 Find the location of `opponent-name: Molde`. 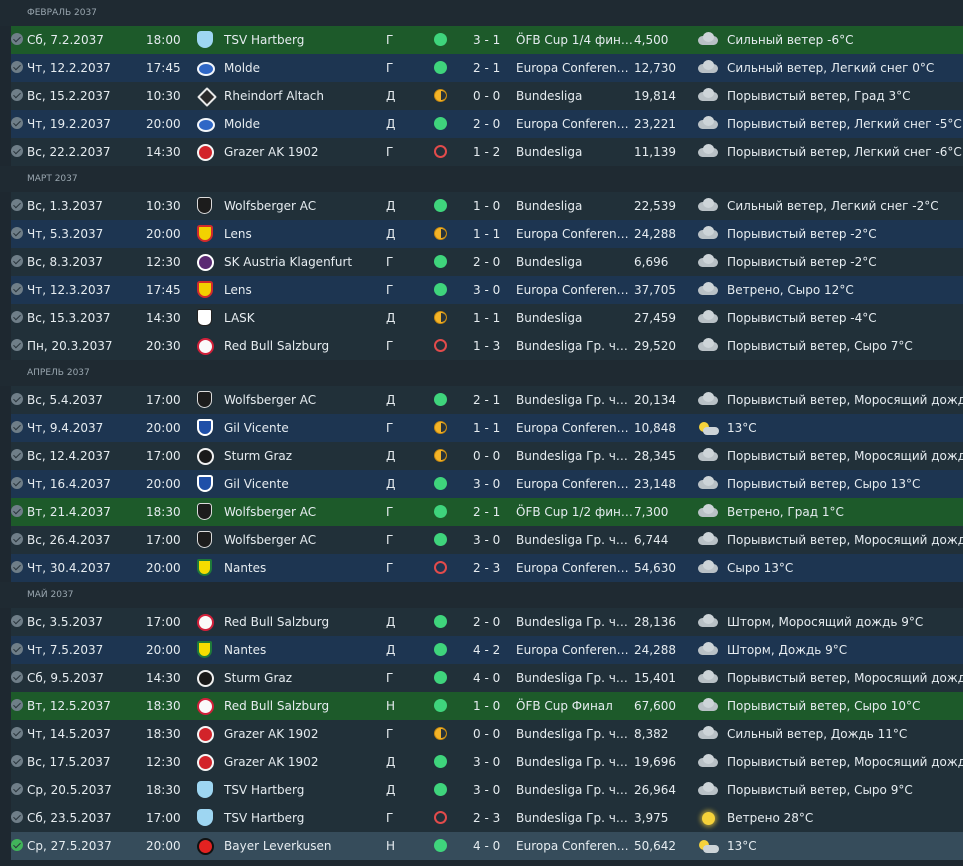

opponent-name: Molde is located at coordinates (242, 68).